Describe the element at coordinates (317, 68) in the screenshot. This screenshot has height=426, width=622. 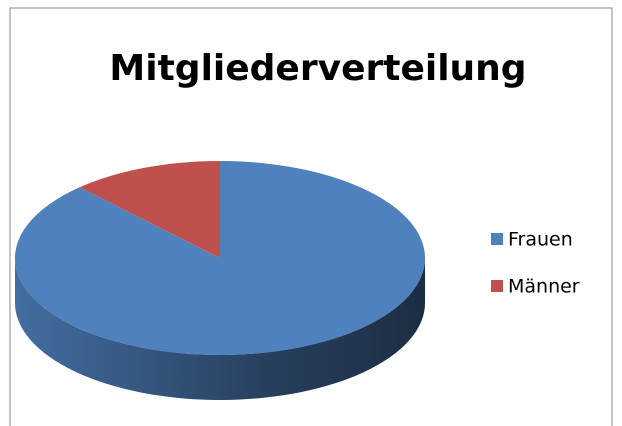
I see `chart-title: Mitgliederverteilung` at that location.